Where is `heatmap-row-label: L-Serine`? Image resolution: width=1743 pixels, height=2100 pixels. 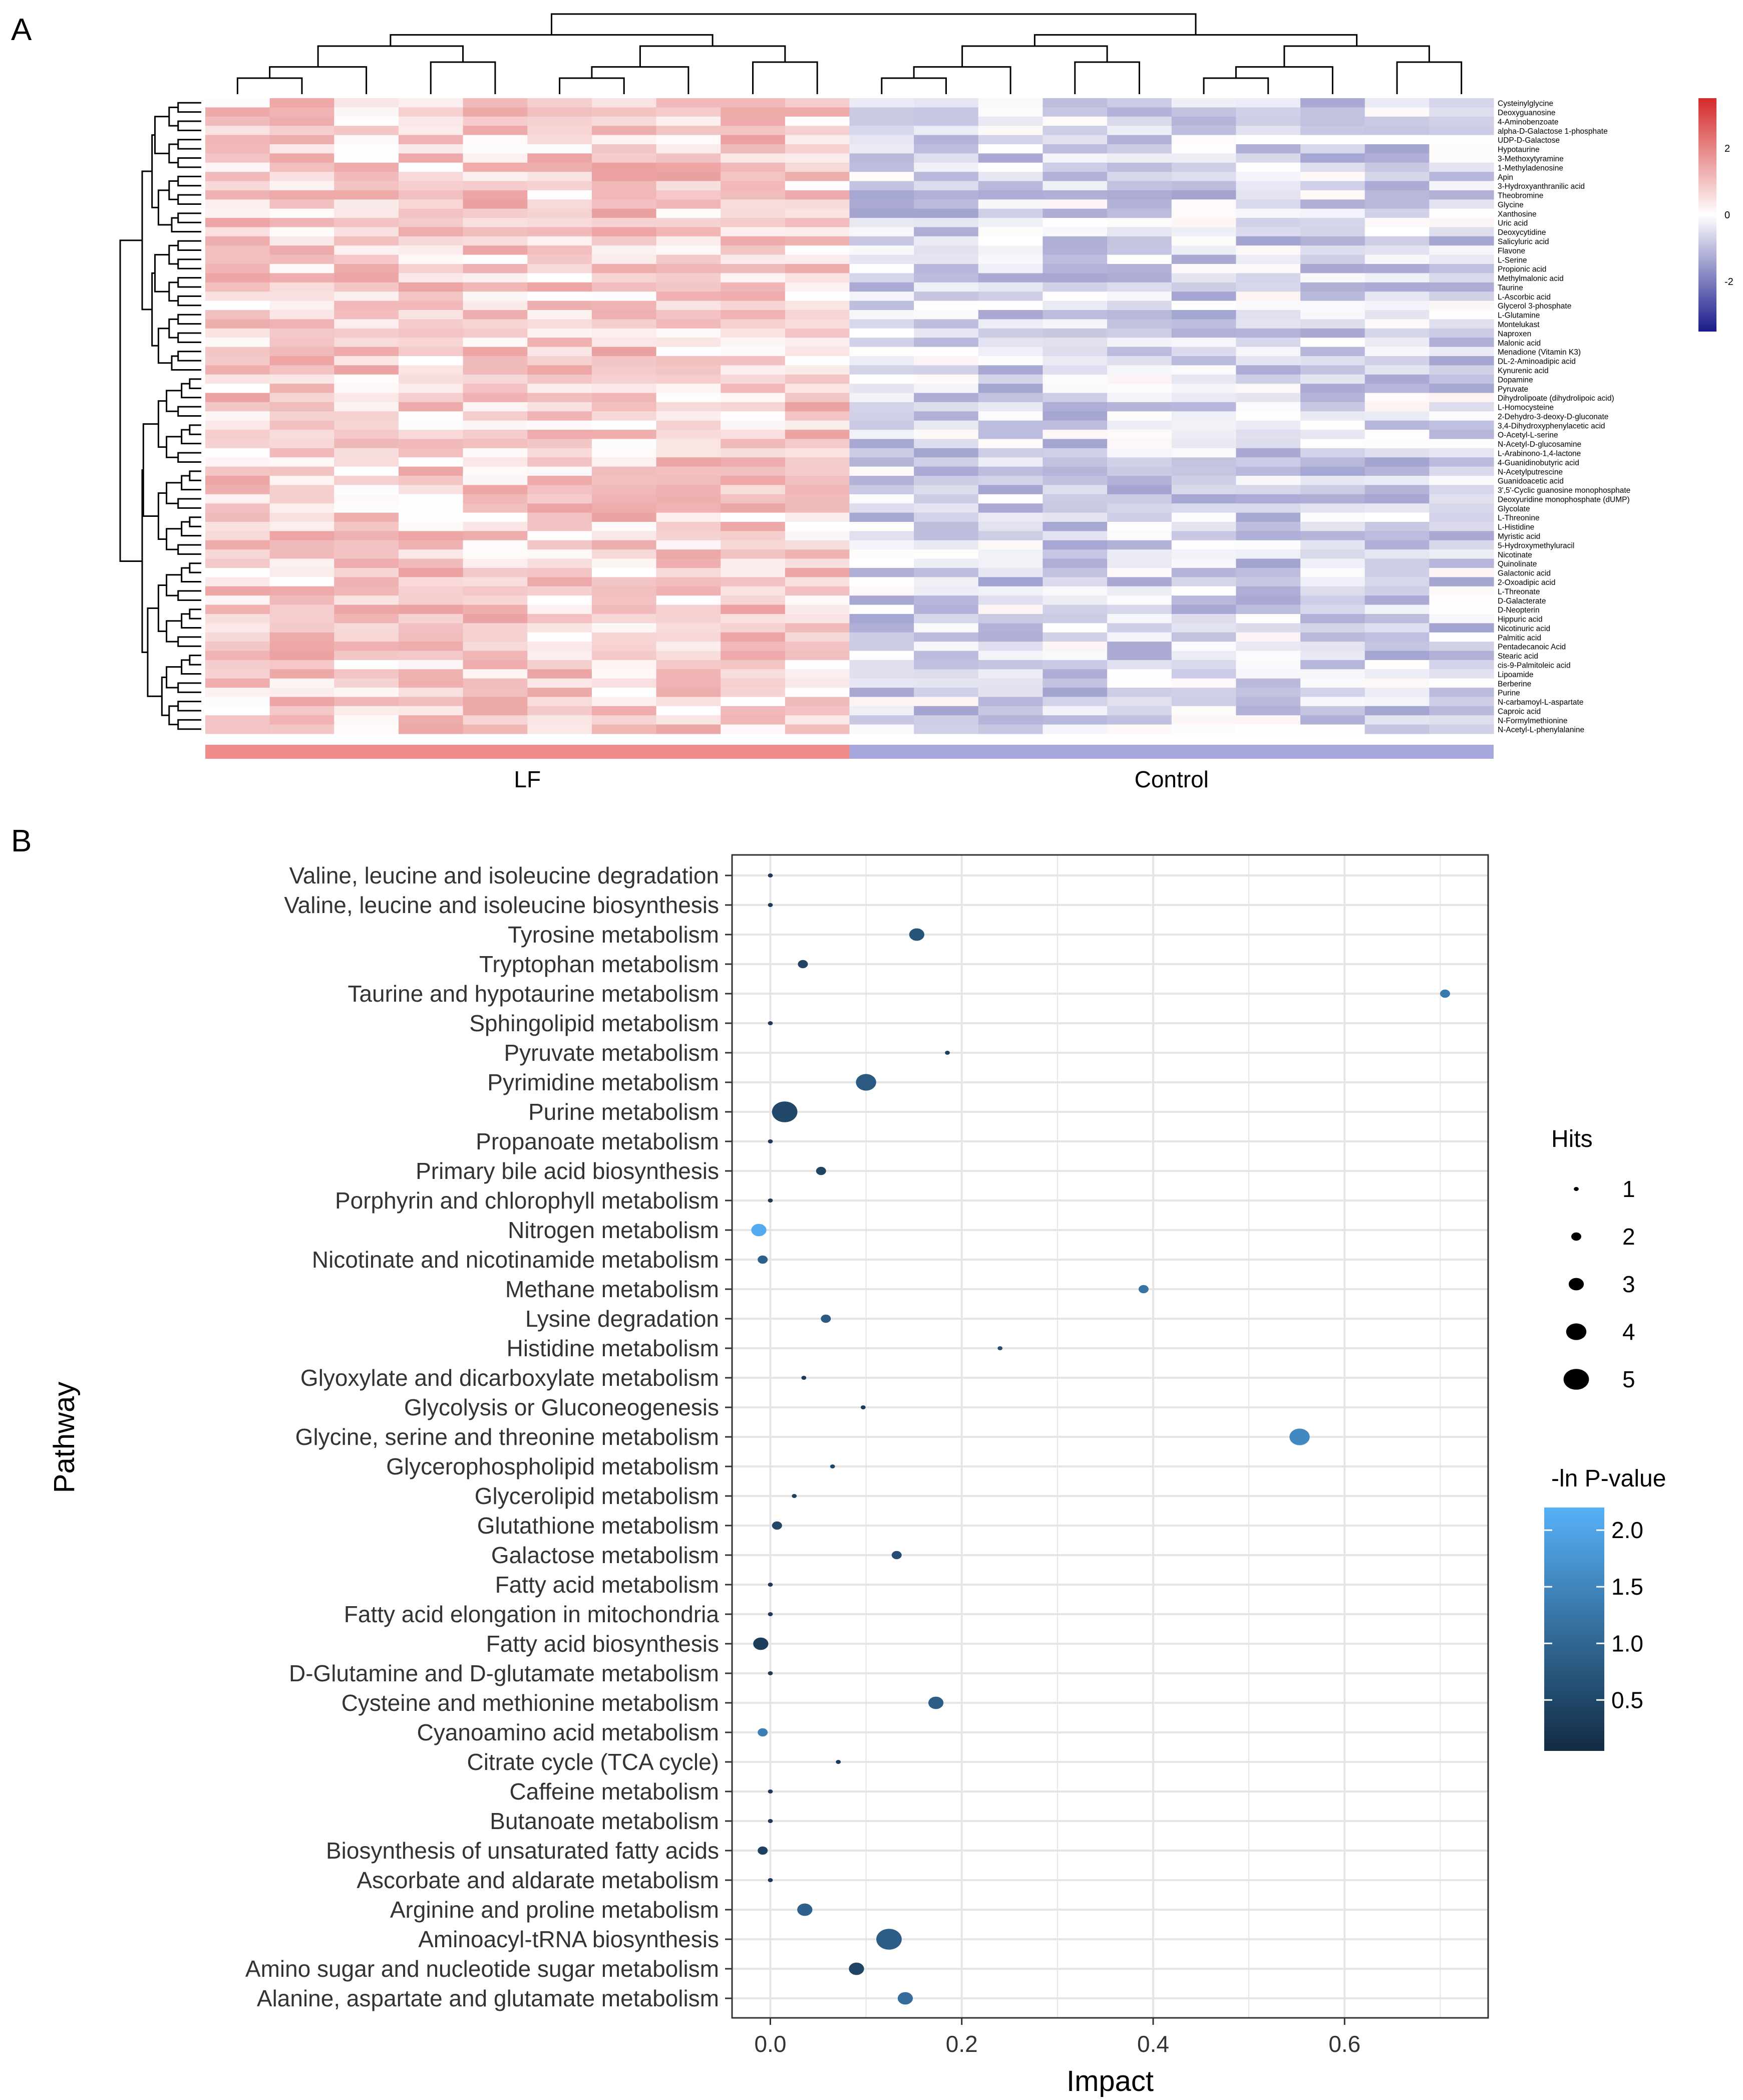
heatmap-row-label: L-Serine is located at coordinates (1512, 260).